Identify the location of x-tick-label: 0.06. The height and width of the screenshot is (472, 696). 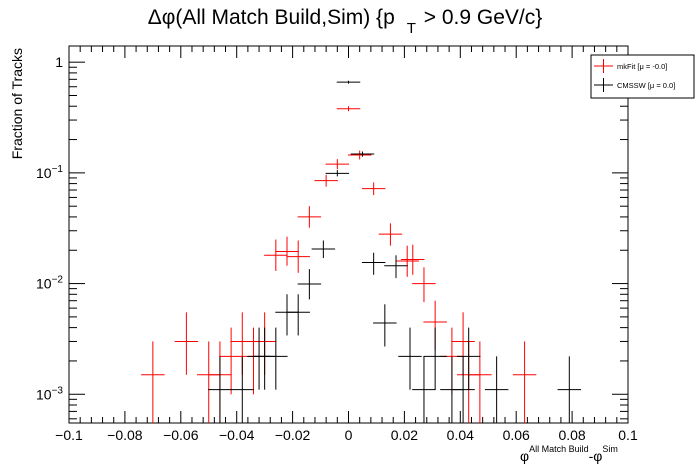
(516, 435).